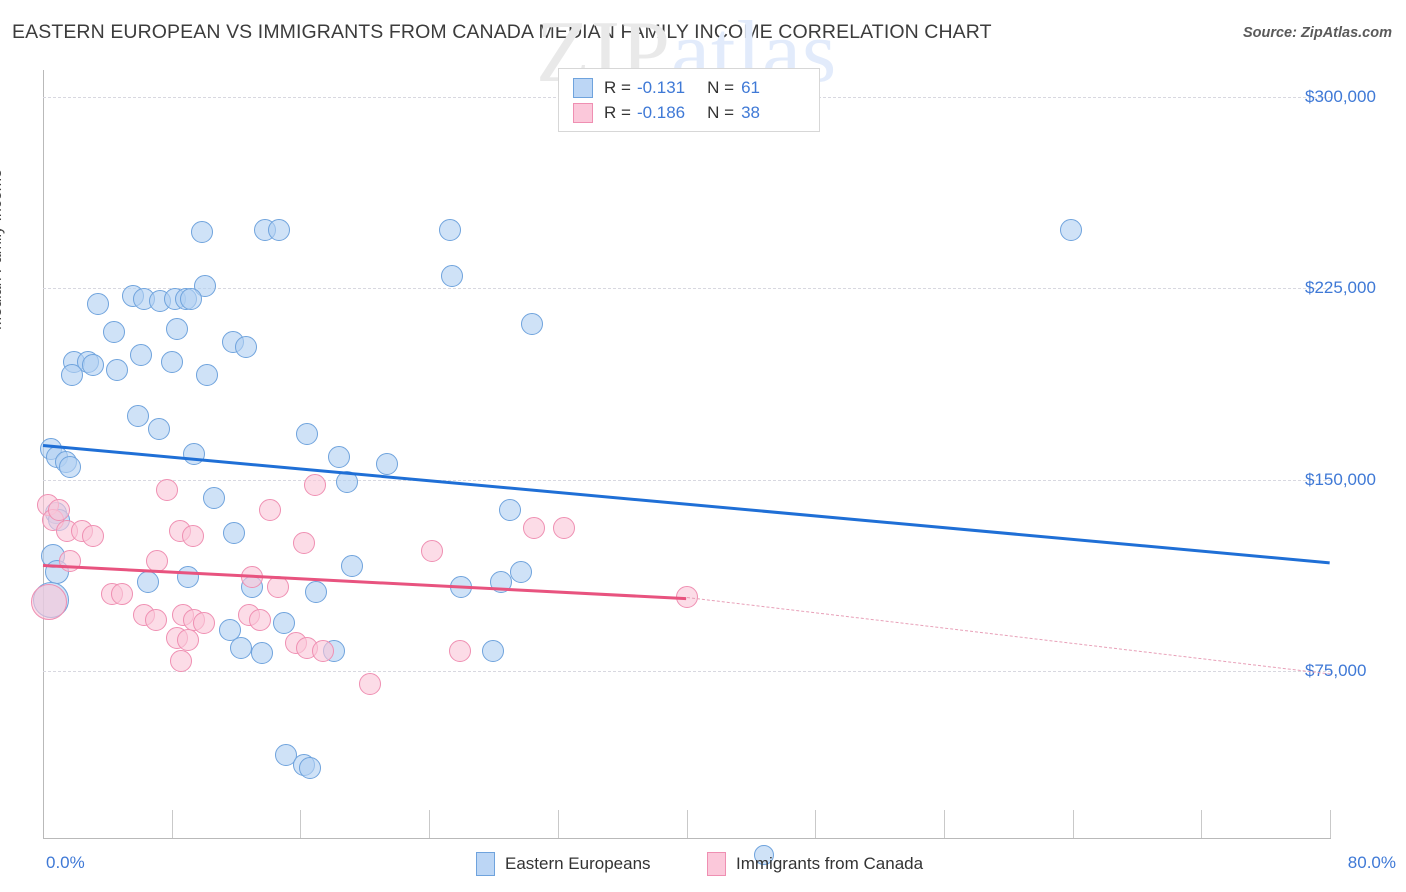  Describe the element at coordinates (1340, 288) in the screenshot. I see `y-axis-tick-label: $225,000` at that location.